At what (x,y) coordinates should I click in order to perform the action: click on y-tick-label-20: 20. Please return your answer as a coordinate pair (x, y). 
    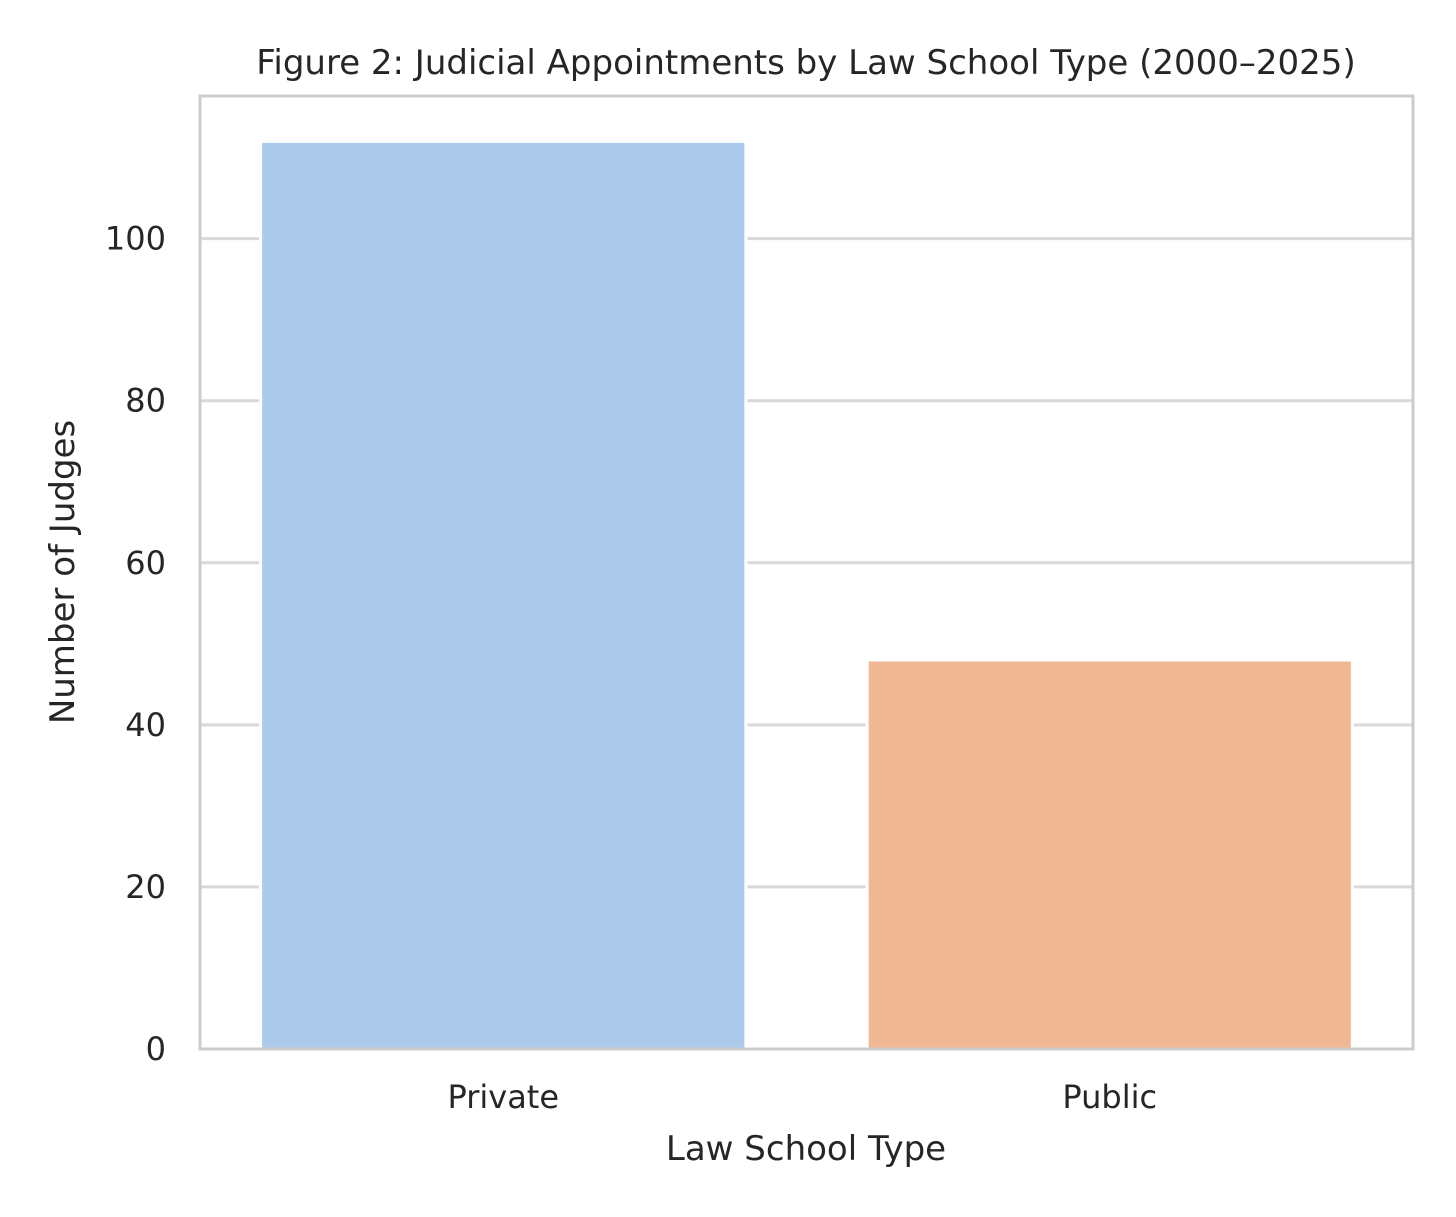
    Looking at the image, I should click on (145, 887).